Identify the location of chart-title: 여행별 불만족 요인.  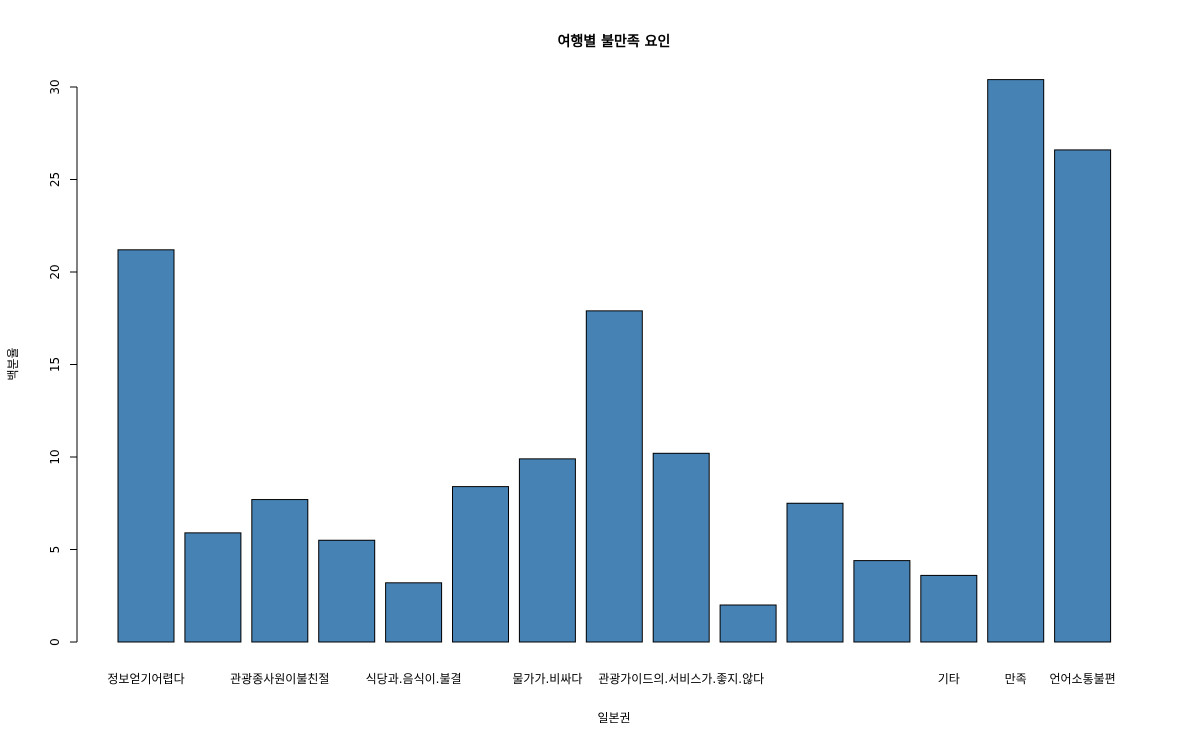
(614, 41).